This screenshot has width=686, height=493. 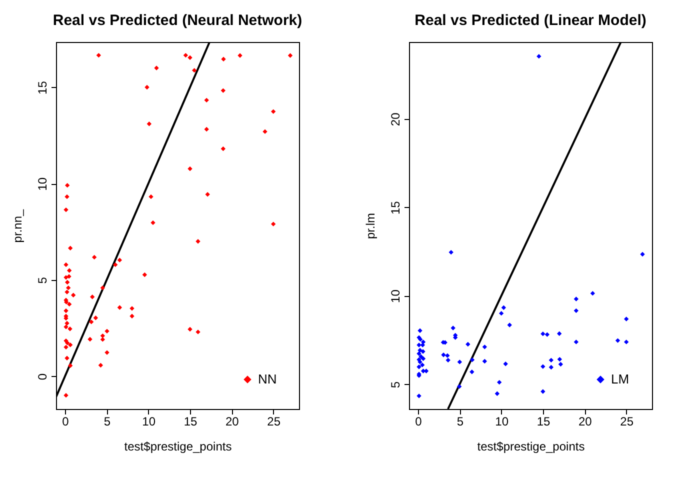 What do you see at coordinates (620, 379) in the screenshot?
I see `legend-label: LM` at bounding box center [620, 379].